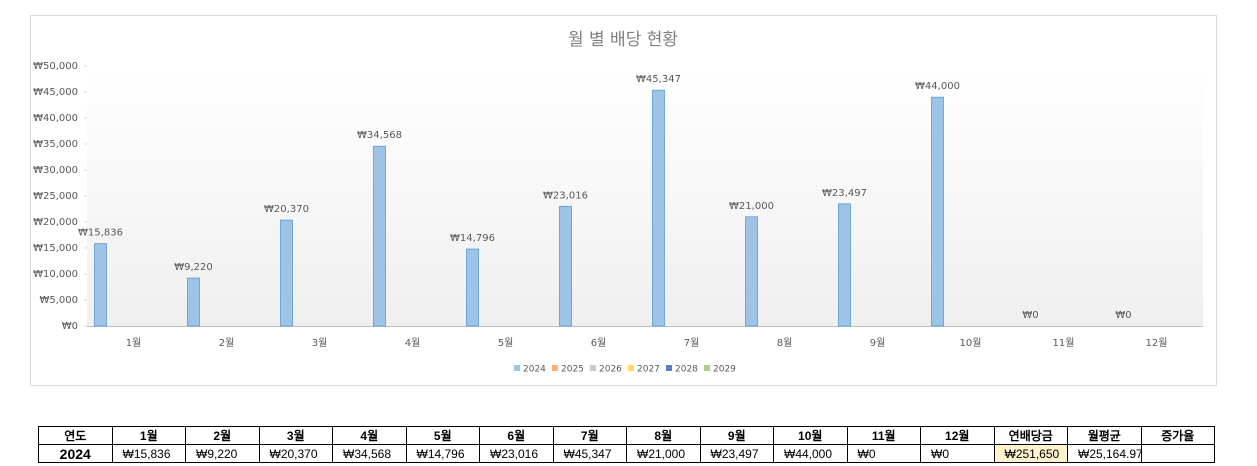 This screenshot has height=466, width=1257. Describe the element at coordinates (222, 453) in the screenshot. I see `table-cell: ₩9,220` at that location.